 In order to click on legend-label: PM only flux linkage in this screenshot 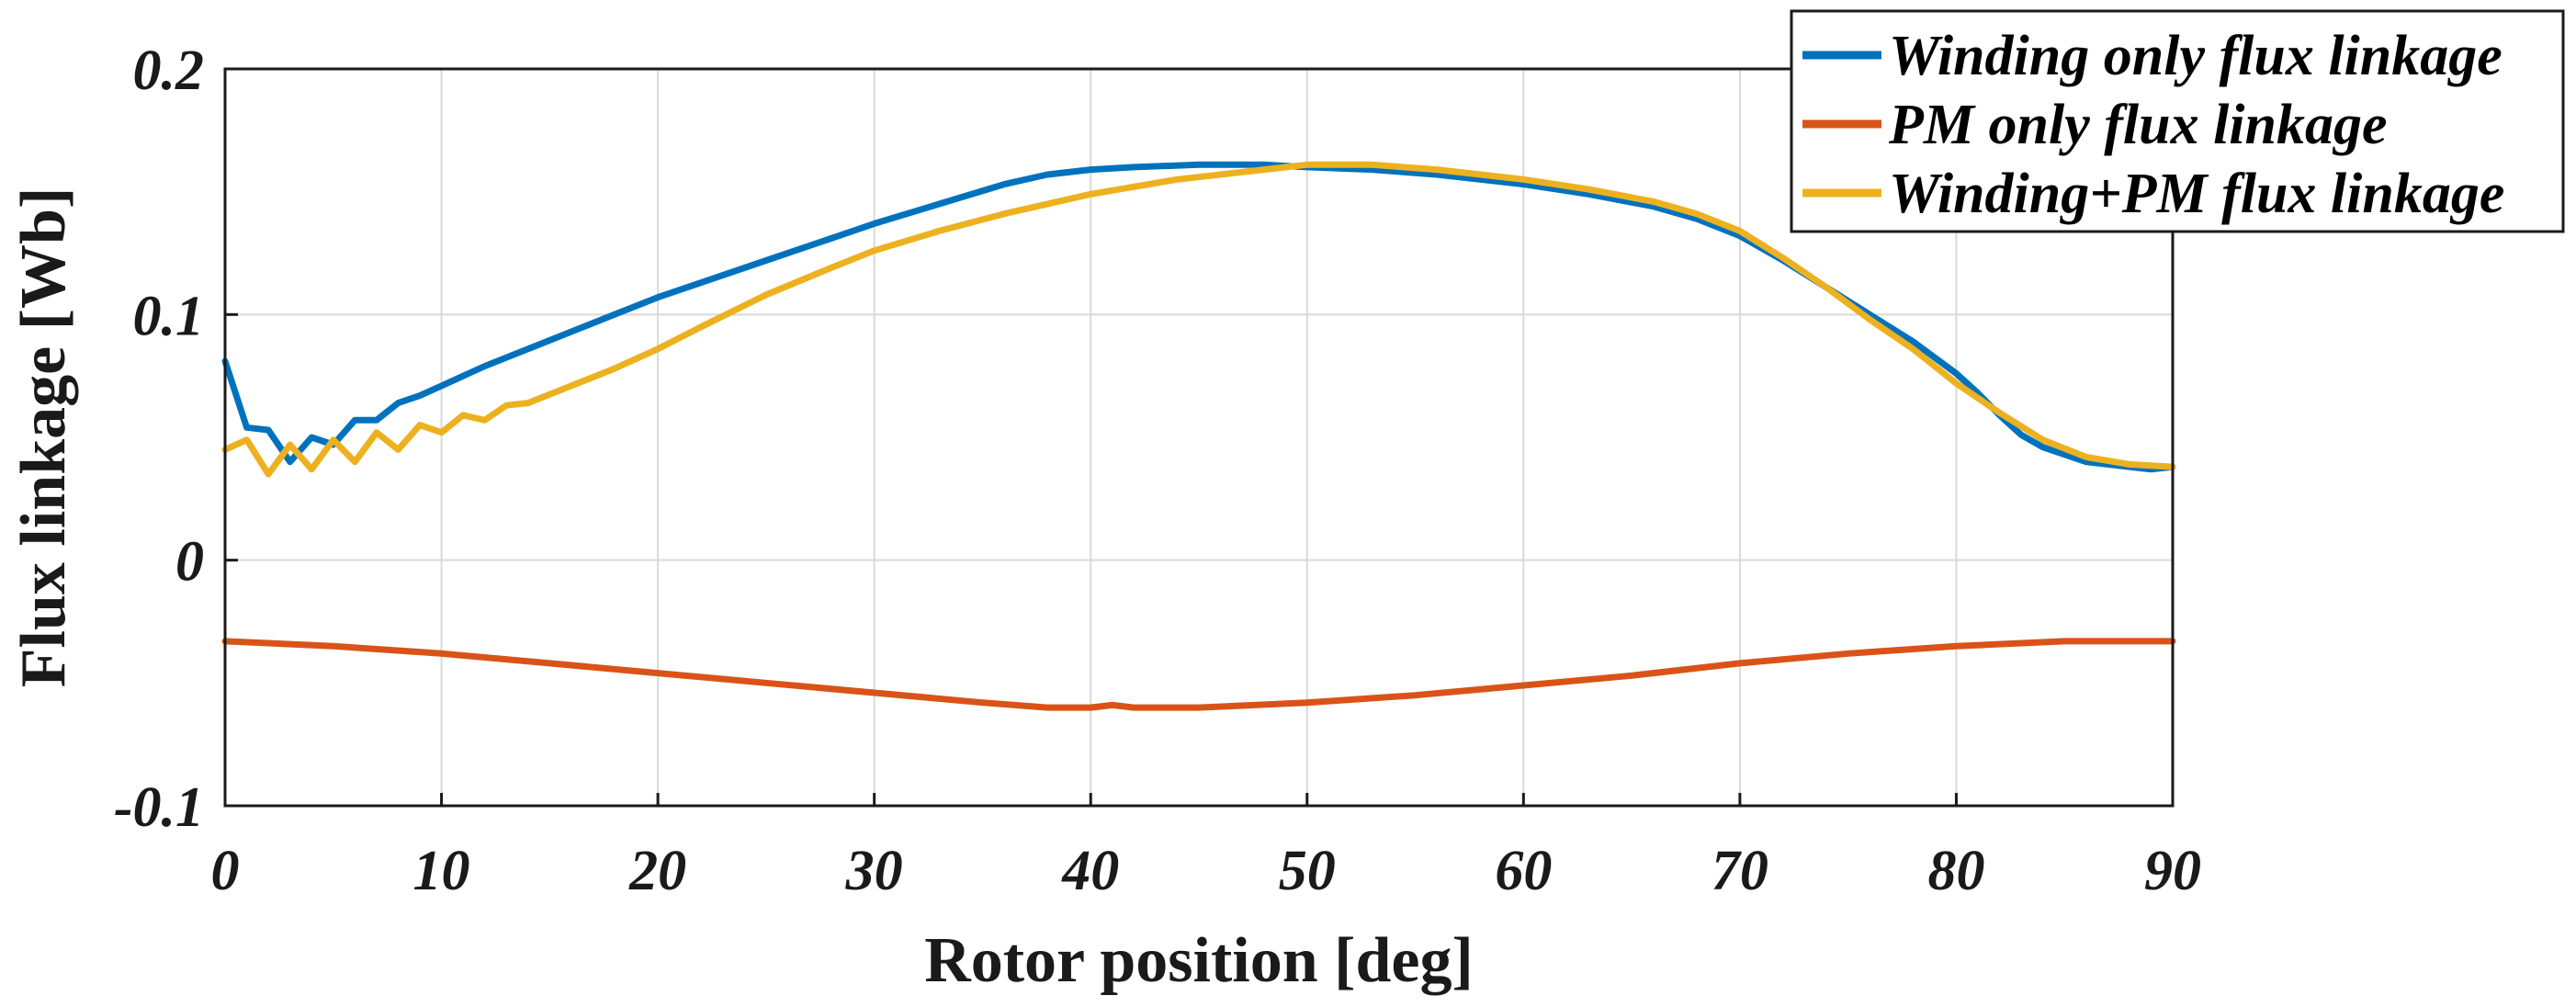, I will do `click(2138, 125)`.